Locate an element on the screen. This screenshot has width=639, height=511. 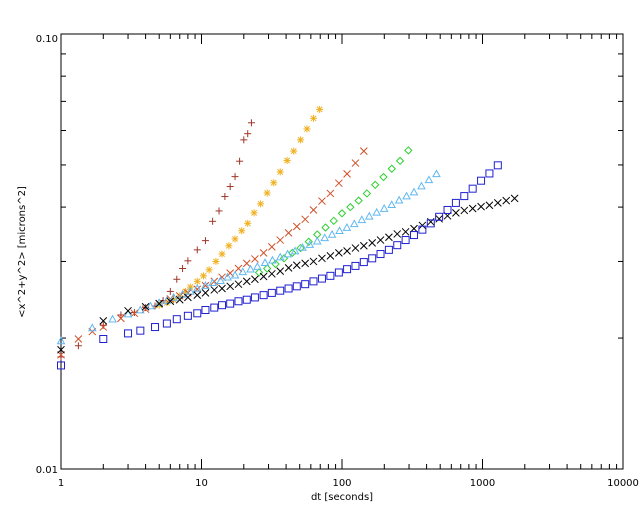
x-tick-label: 10 is located at coordinates (201, 483).